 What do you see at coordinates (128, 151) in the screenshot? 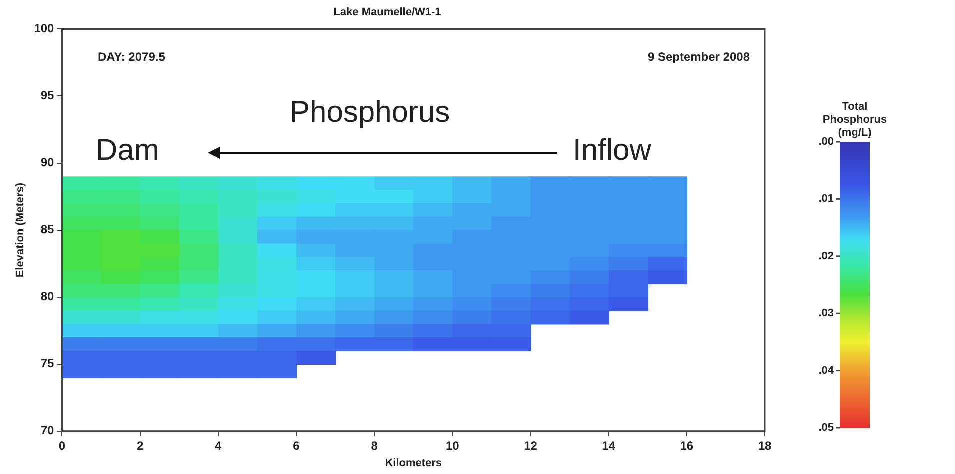
I see `annotation: Dam` at bounding box center [128, 151].